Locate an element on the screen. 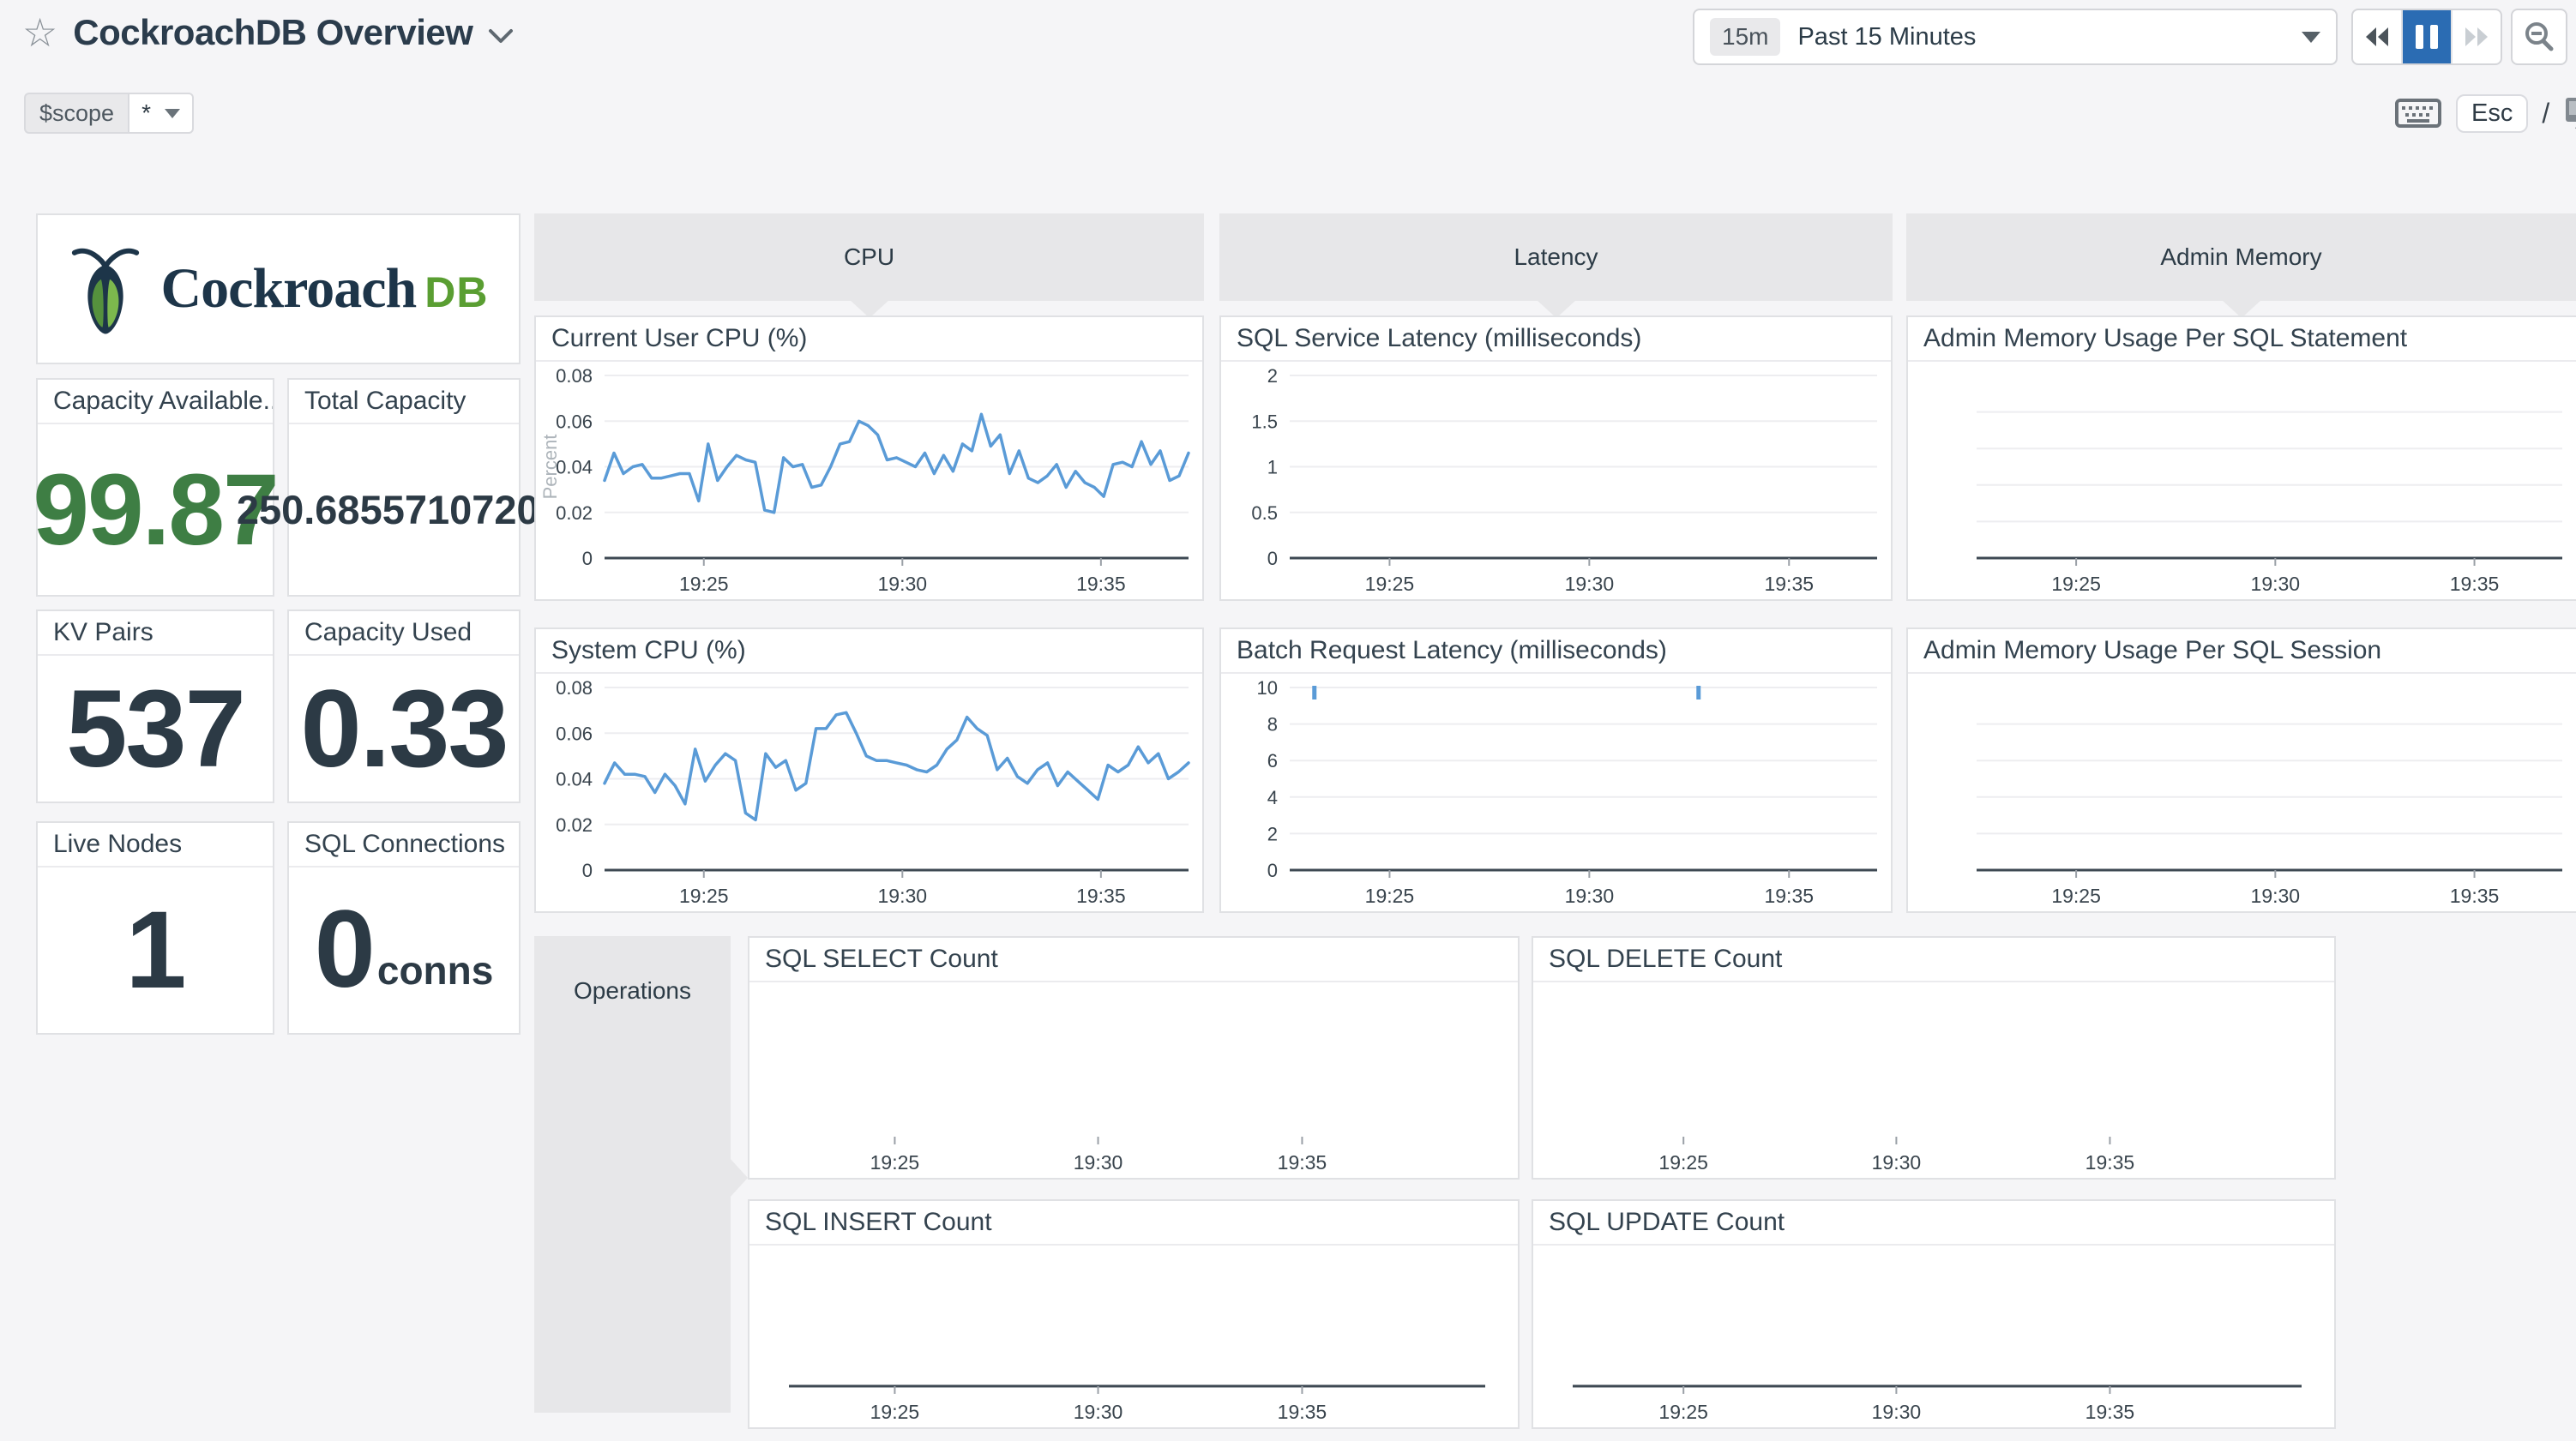 This screenshot has height=1441, width=2576. svg-text: 0.5 is located at coordinates (1264, 513).